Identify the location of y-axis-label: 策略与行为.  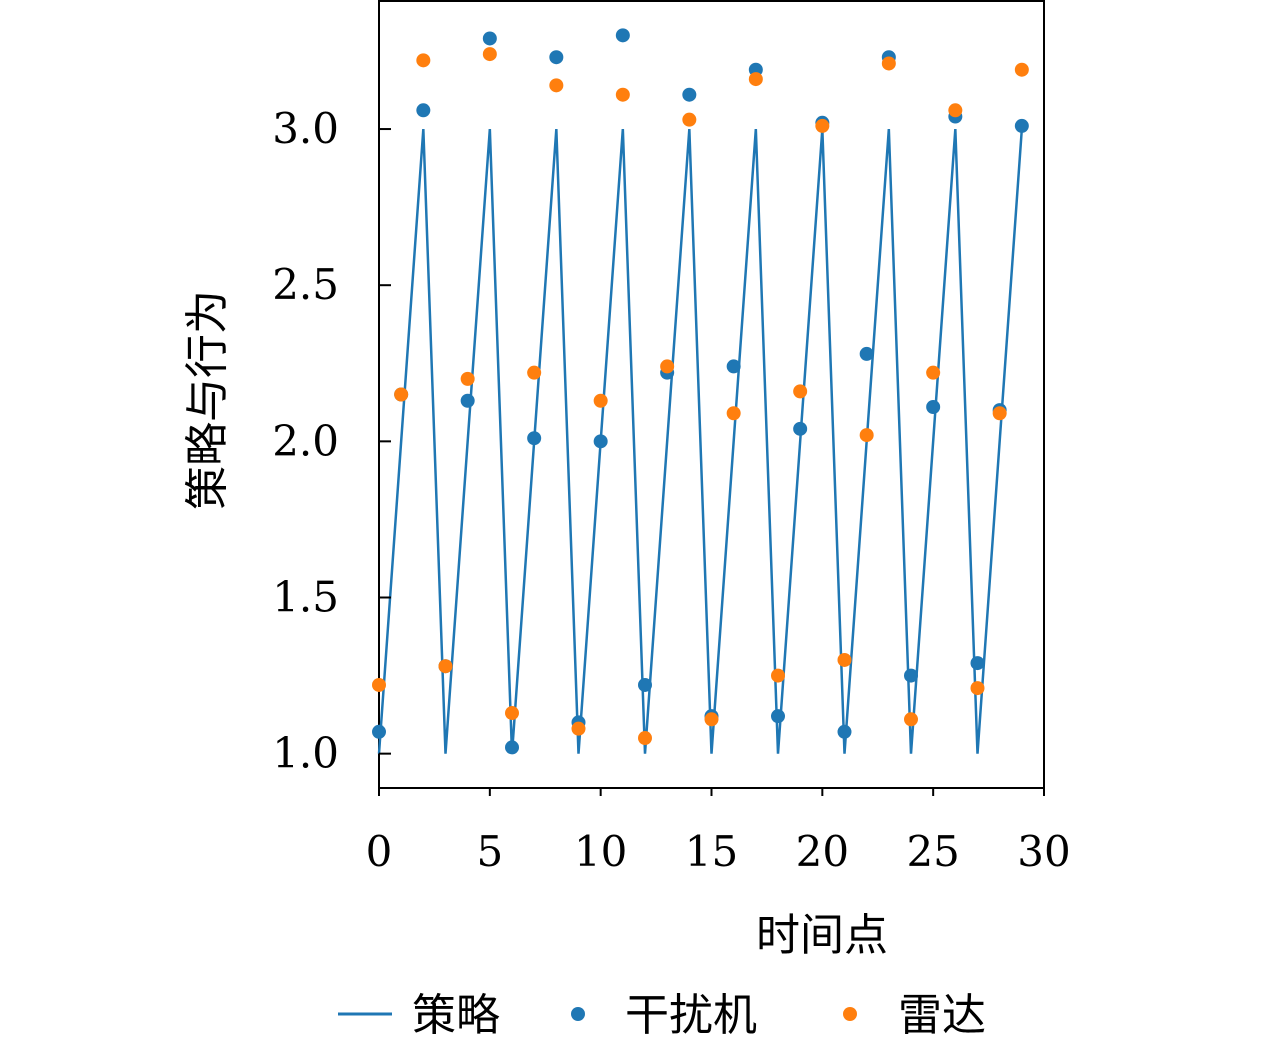
(207, 400).